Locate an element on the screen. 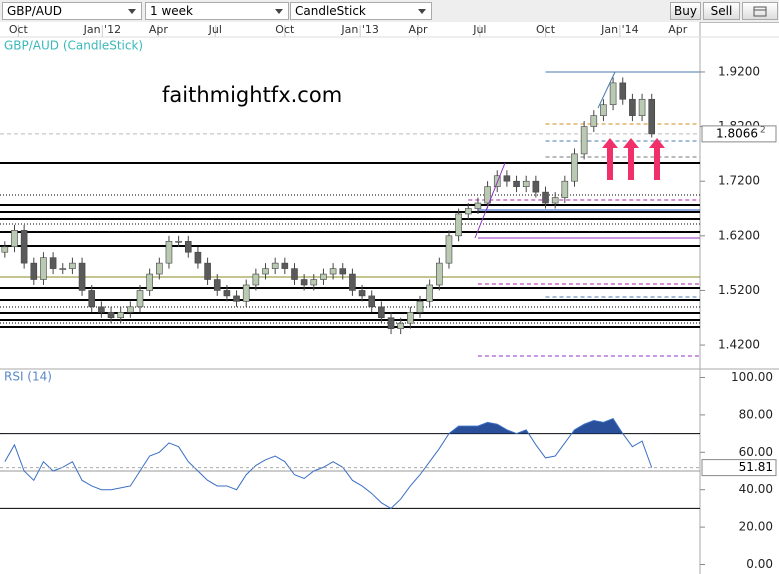 This screenshot has height=574, width=779. y-tick-label: 1.4200 is located at coordinates (739, 345).